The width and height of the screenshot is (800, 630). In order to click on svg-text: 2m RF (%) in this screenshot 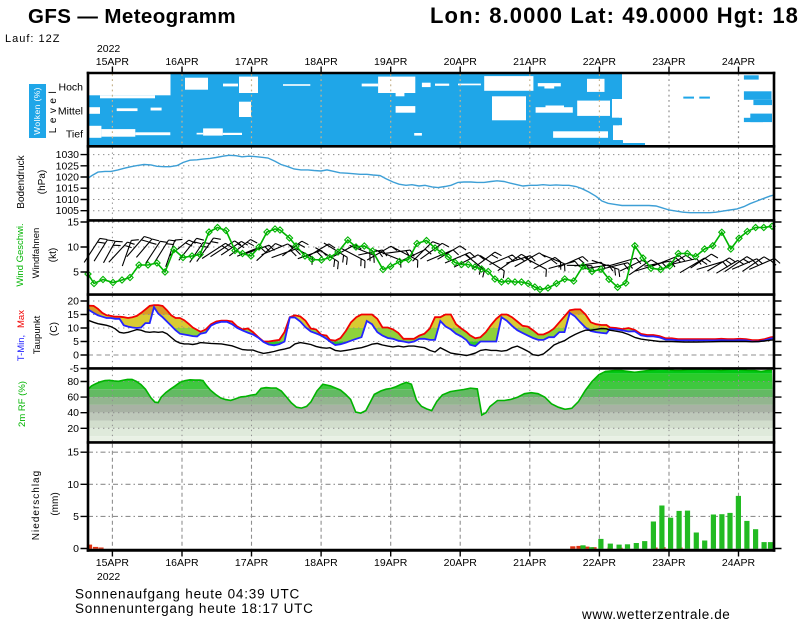, I will do `click(22, 404)`.